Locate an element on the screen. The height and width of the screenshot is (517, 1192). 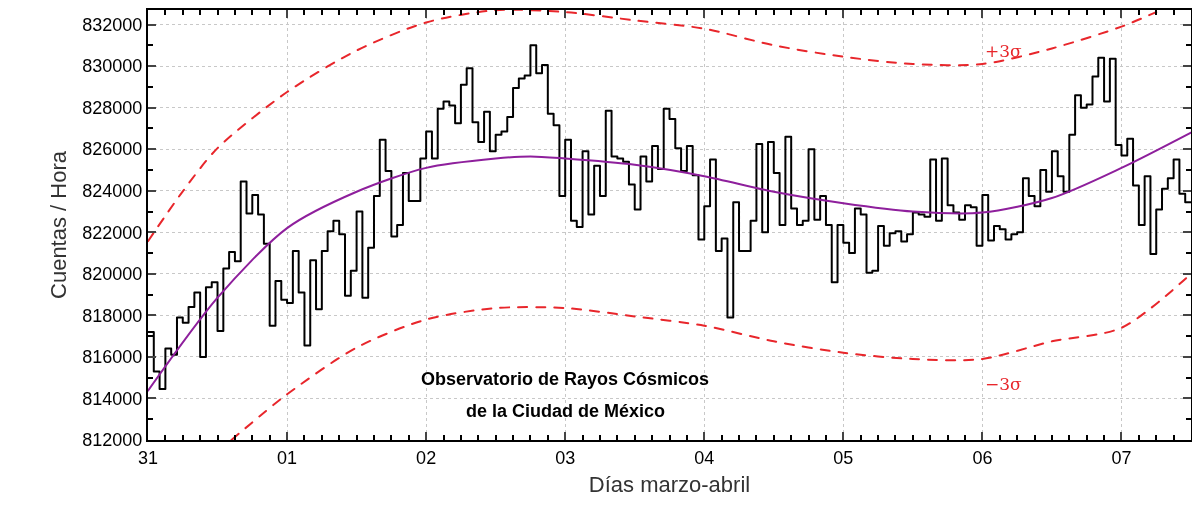
y-tick-label: 824000 is located at coordinates (112, 191).